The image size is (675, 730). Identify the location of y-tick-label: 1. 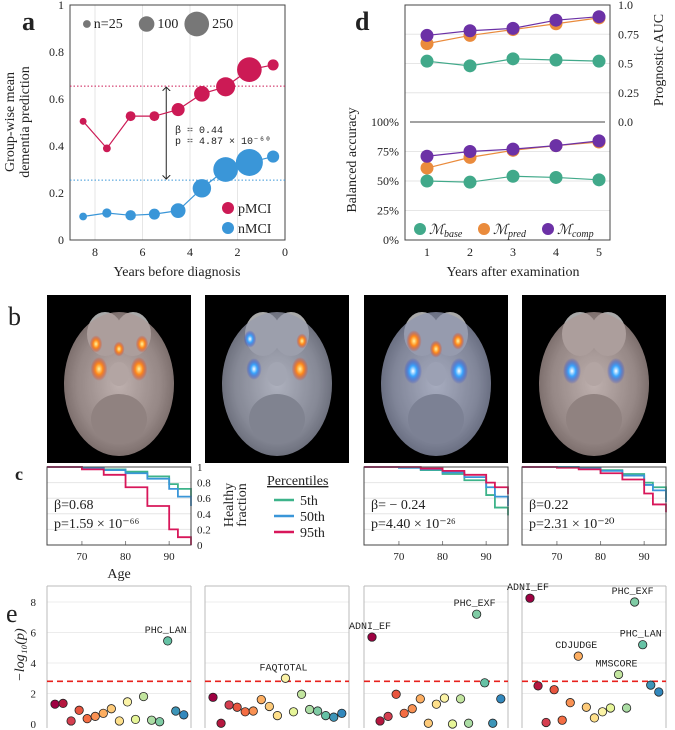
(61, 6).